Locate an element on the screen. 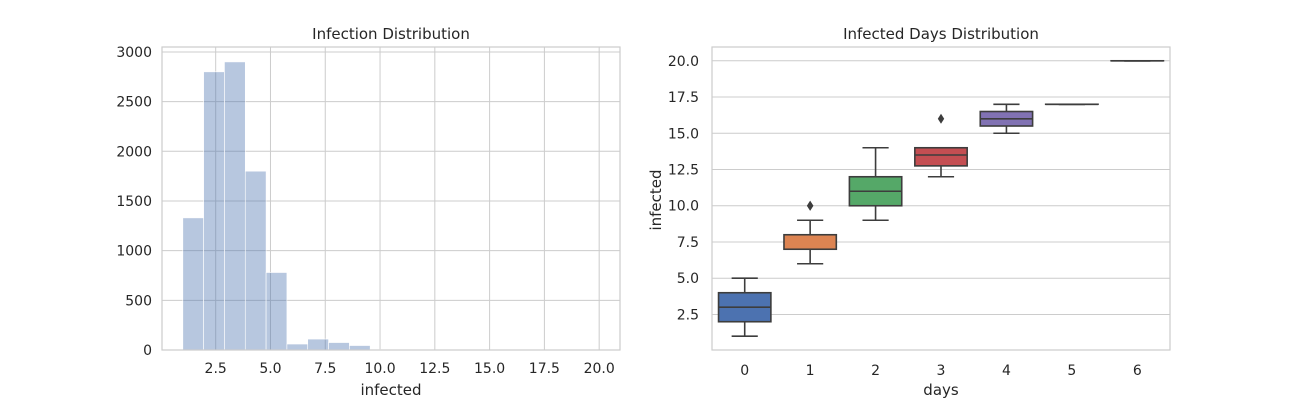  boxplot-x-tick-label: 3 is located at coordinates (941, 371).